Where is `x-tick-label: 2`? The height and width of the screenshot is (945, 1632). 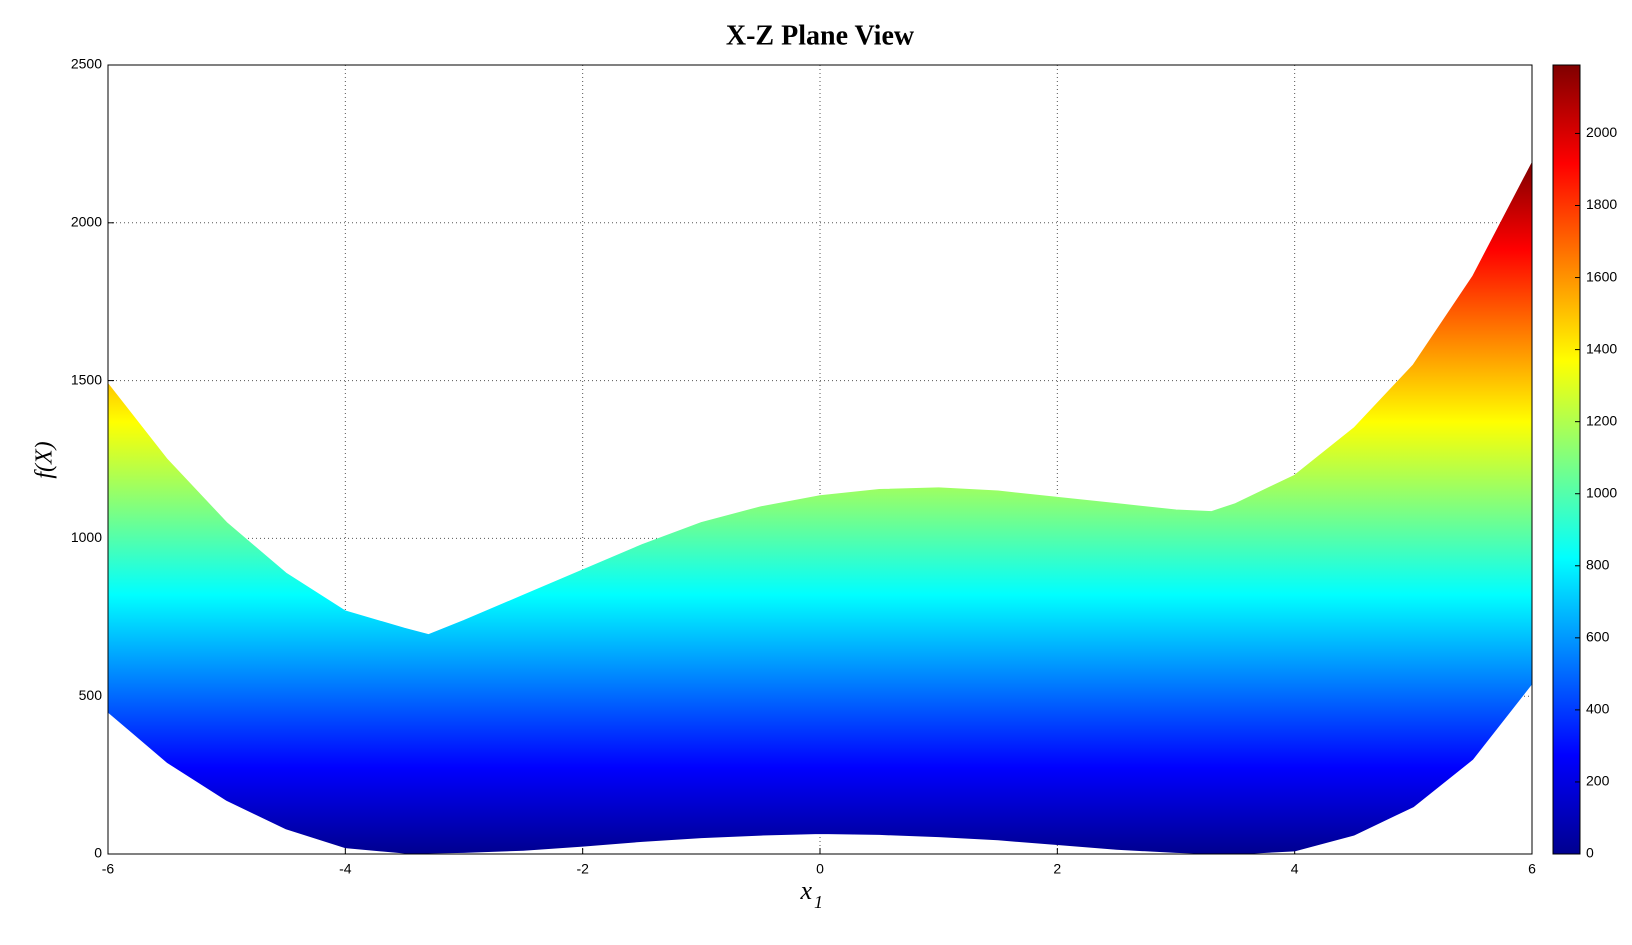
x-tick-label: 2 is located at coordinates (1057, 869).